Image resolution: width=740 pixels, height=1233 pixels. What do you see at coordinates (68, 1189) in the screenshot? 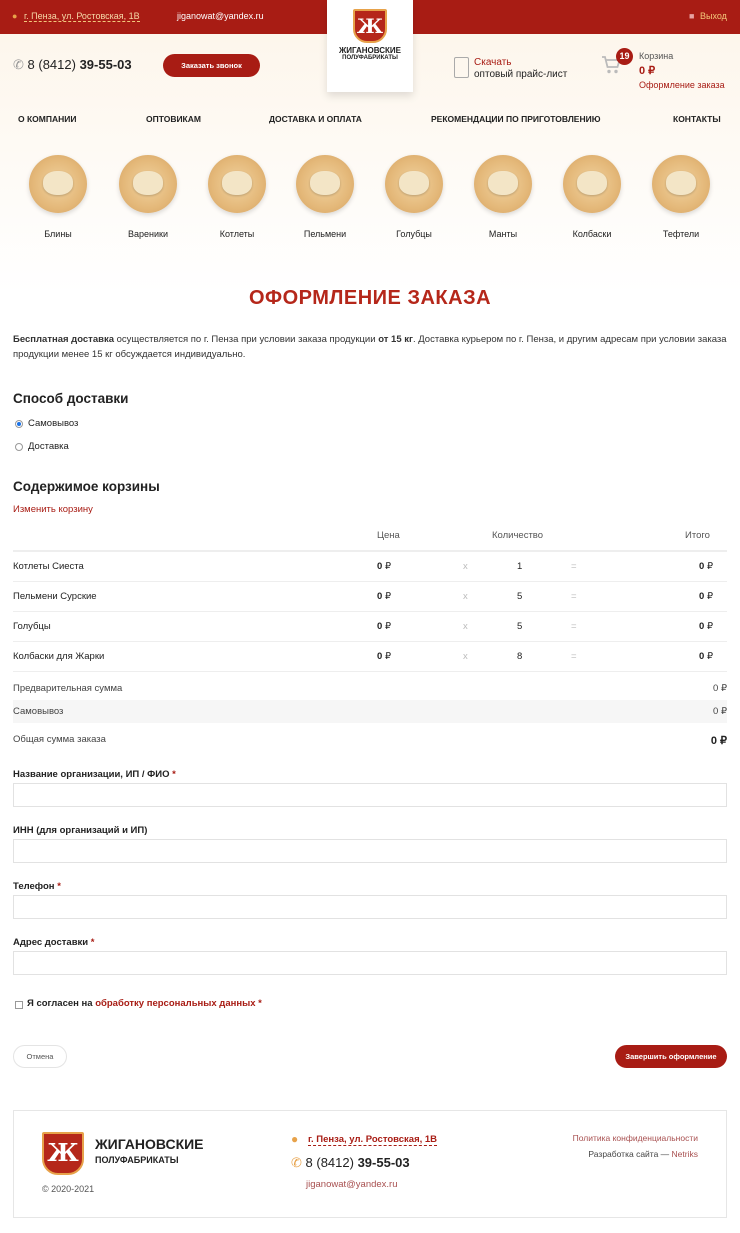
I see `copyright: © 2020-2021` at bounding box center [68, 1189].